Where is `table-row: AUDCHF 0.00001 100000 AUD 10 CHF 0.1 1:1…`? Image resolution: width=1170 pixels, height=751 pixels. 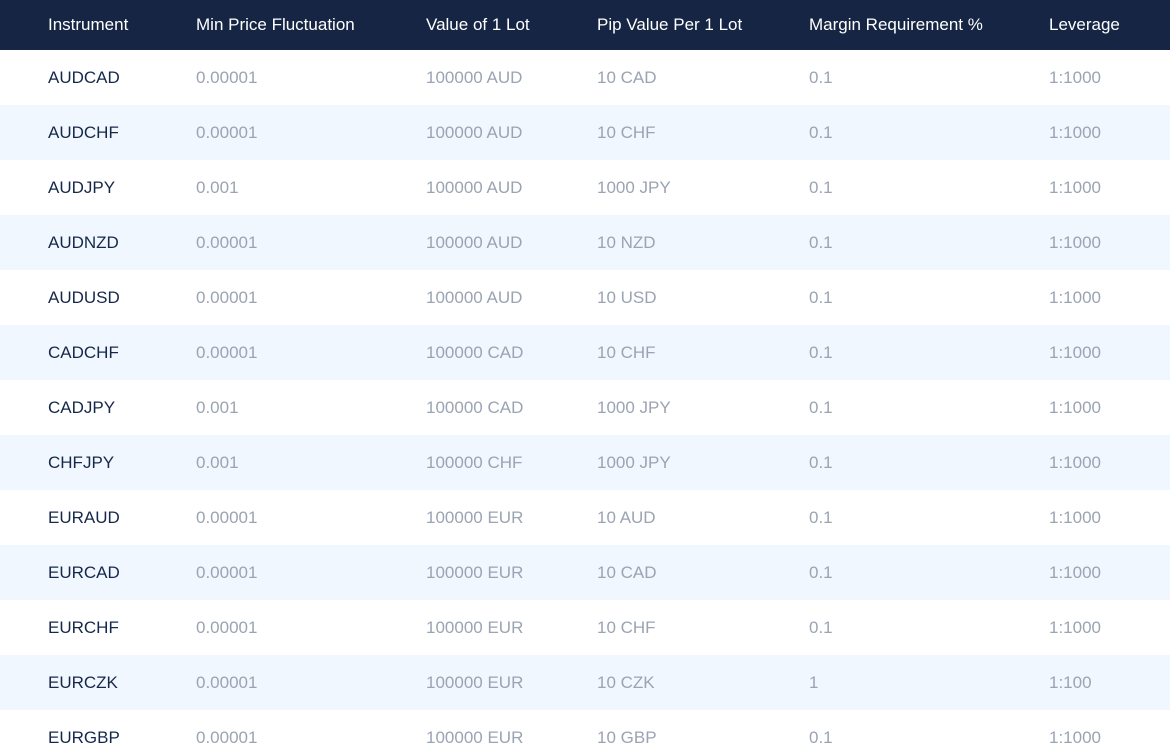 table-row: AUDCHF 0.00001 100000 AUD 10 CHF 0.1 1:1… is located at coordinates (585, 132).